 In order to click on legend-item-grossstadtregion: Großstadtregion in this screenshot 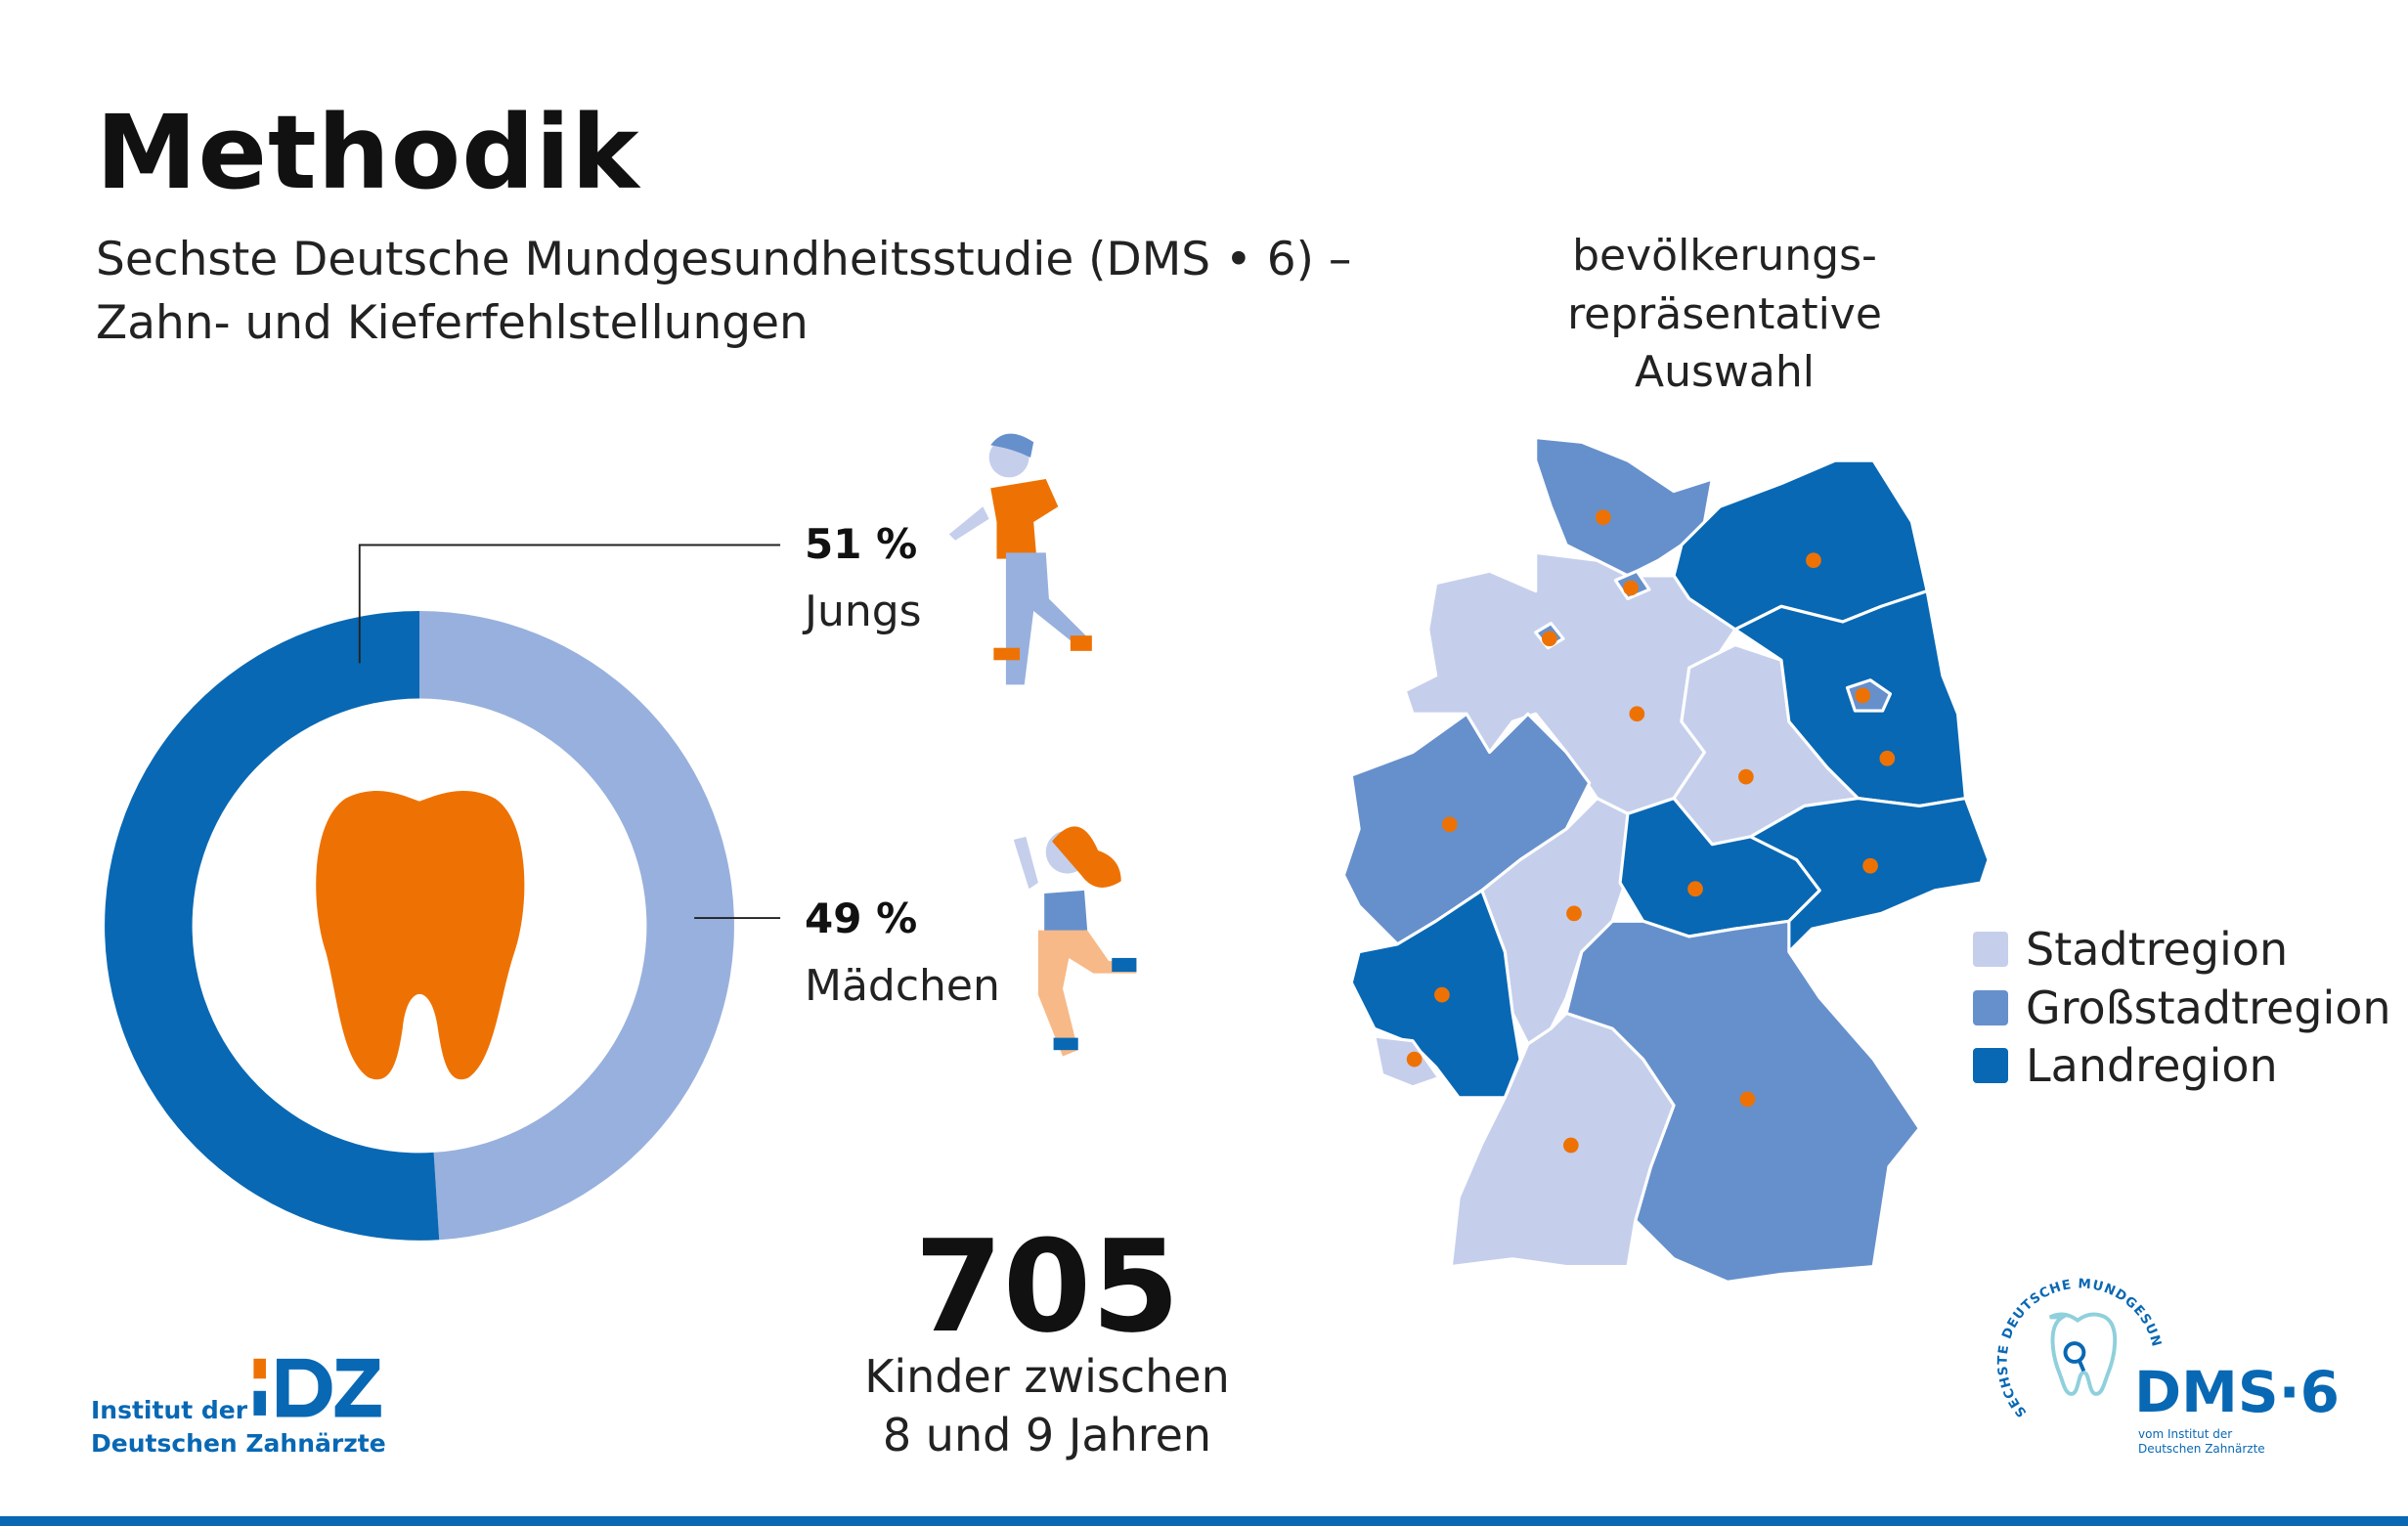, I will do `click(2182, 1008)`.